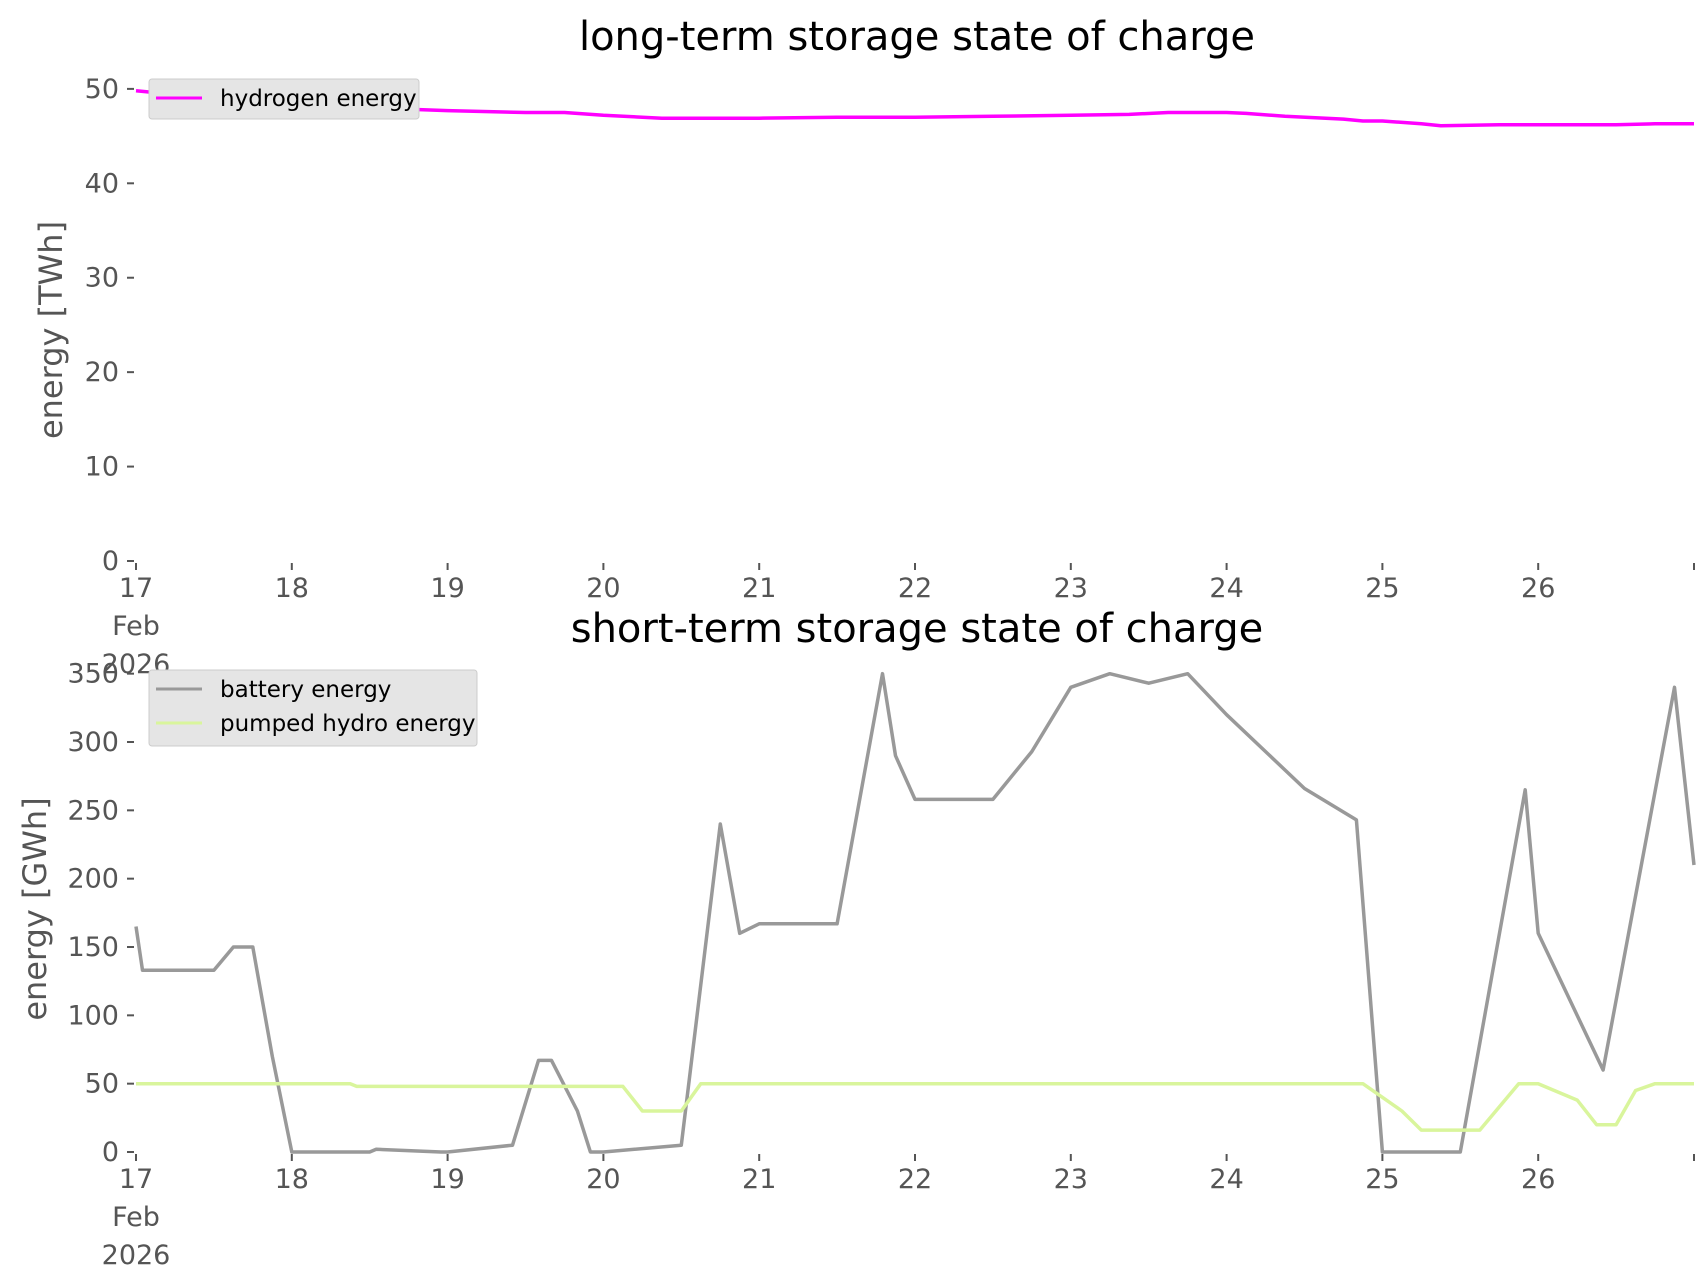 This screenshot has width=1706, height=1277. Describe the element at coordinates (93, 1015) in the screenshot. I see `y-tick-label: 100` at that location.